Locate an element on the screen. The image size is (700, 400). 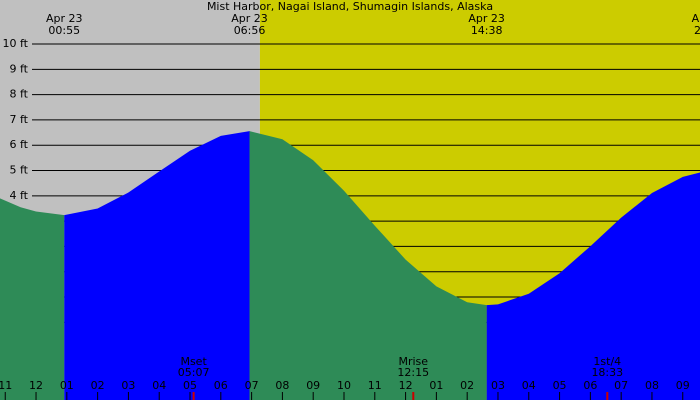
moon-label: 1st/4 is located at coordinates (607, 361).